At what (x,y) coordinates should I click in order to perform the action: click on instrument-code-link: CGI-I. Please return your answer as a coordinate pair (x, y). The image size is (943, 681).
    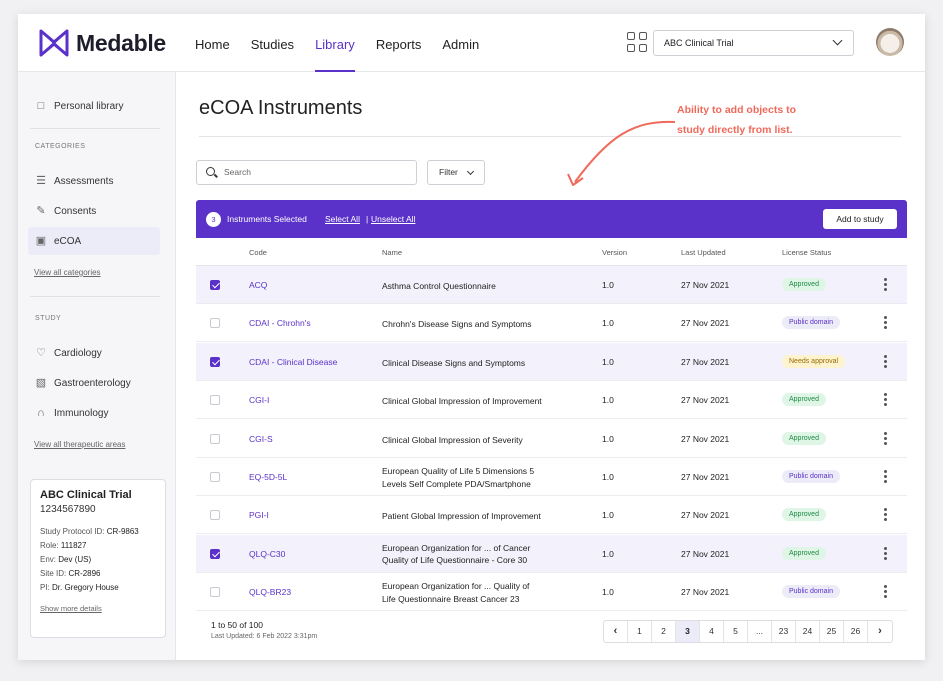
    Looking at the image, I should click on (259, 400).